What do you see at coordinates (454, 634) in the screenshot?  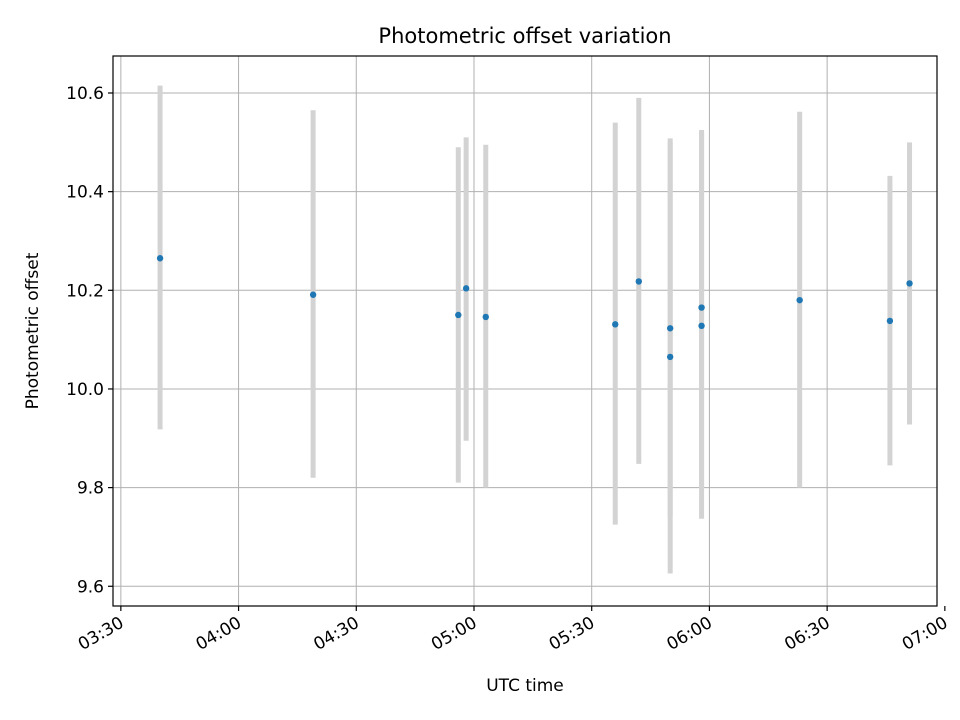 I see `x-tick-label: 05:00` at bounding box center [454, 634].